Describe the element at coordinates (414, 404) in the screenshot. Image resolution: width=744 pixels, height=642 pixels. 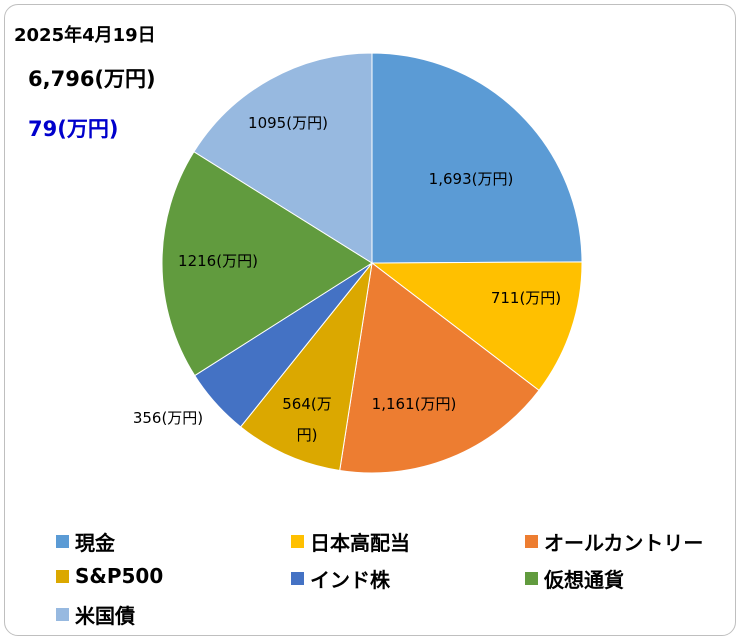
I see `data-label-3: 1,161(万円)` at that location.